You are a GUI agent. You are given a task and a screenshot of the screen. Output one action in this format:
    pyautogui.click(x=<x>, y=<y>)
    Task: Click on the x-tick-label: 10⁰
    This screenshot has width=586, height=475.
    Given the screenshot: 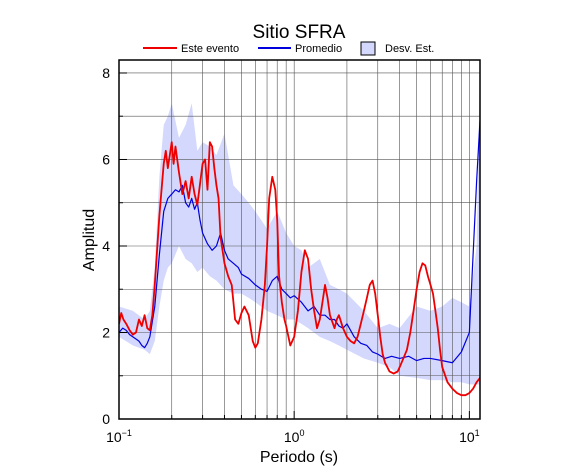 What is the action you would take?
    pyautogui.click(x=294, y=436)
    